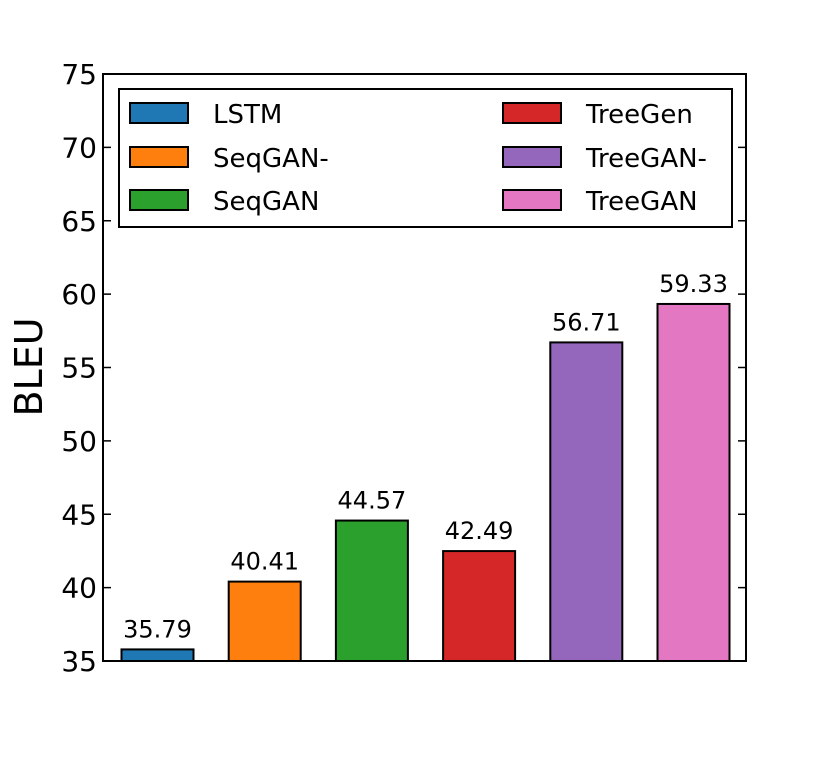 Image resolution: width=830 pixels, height=760 pixels. I want to click on y-tick-label: 60, so click(79, 294).